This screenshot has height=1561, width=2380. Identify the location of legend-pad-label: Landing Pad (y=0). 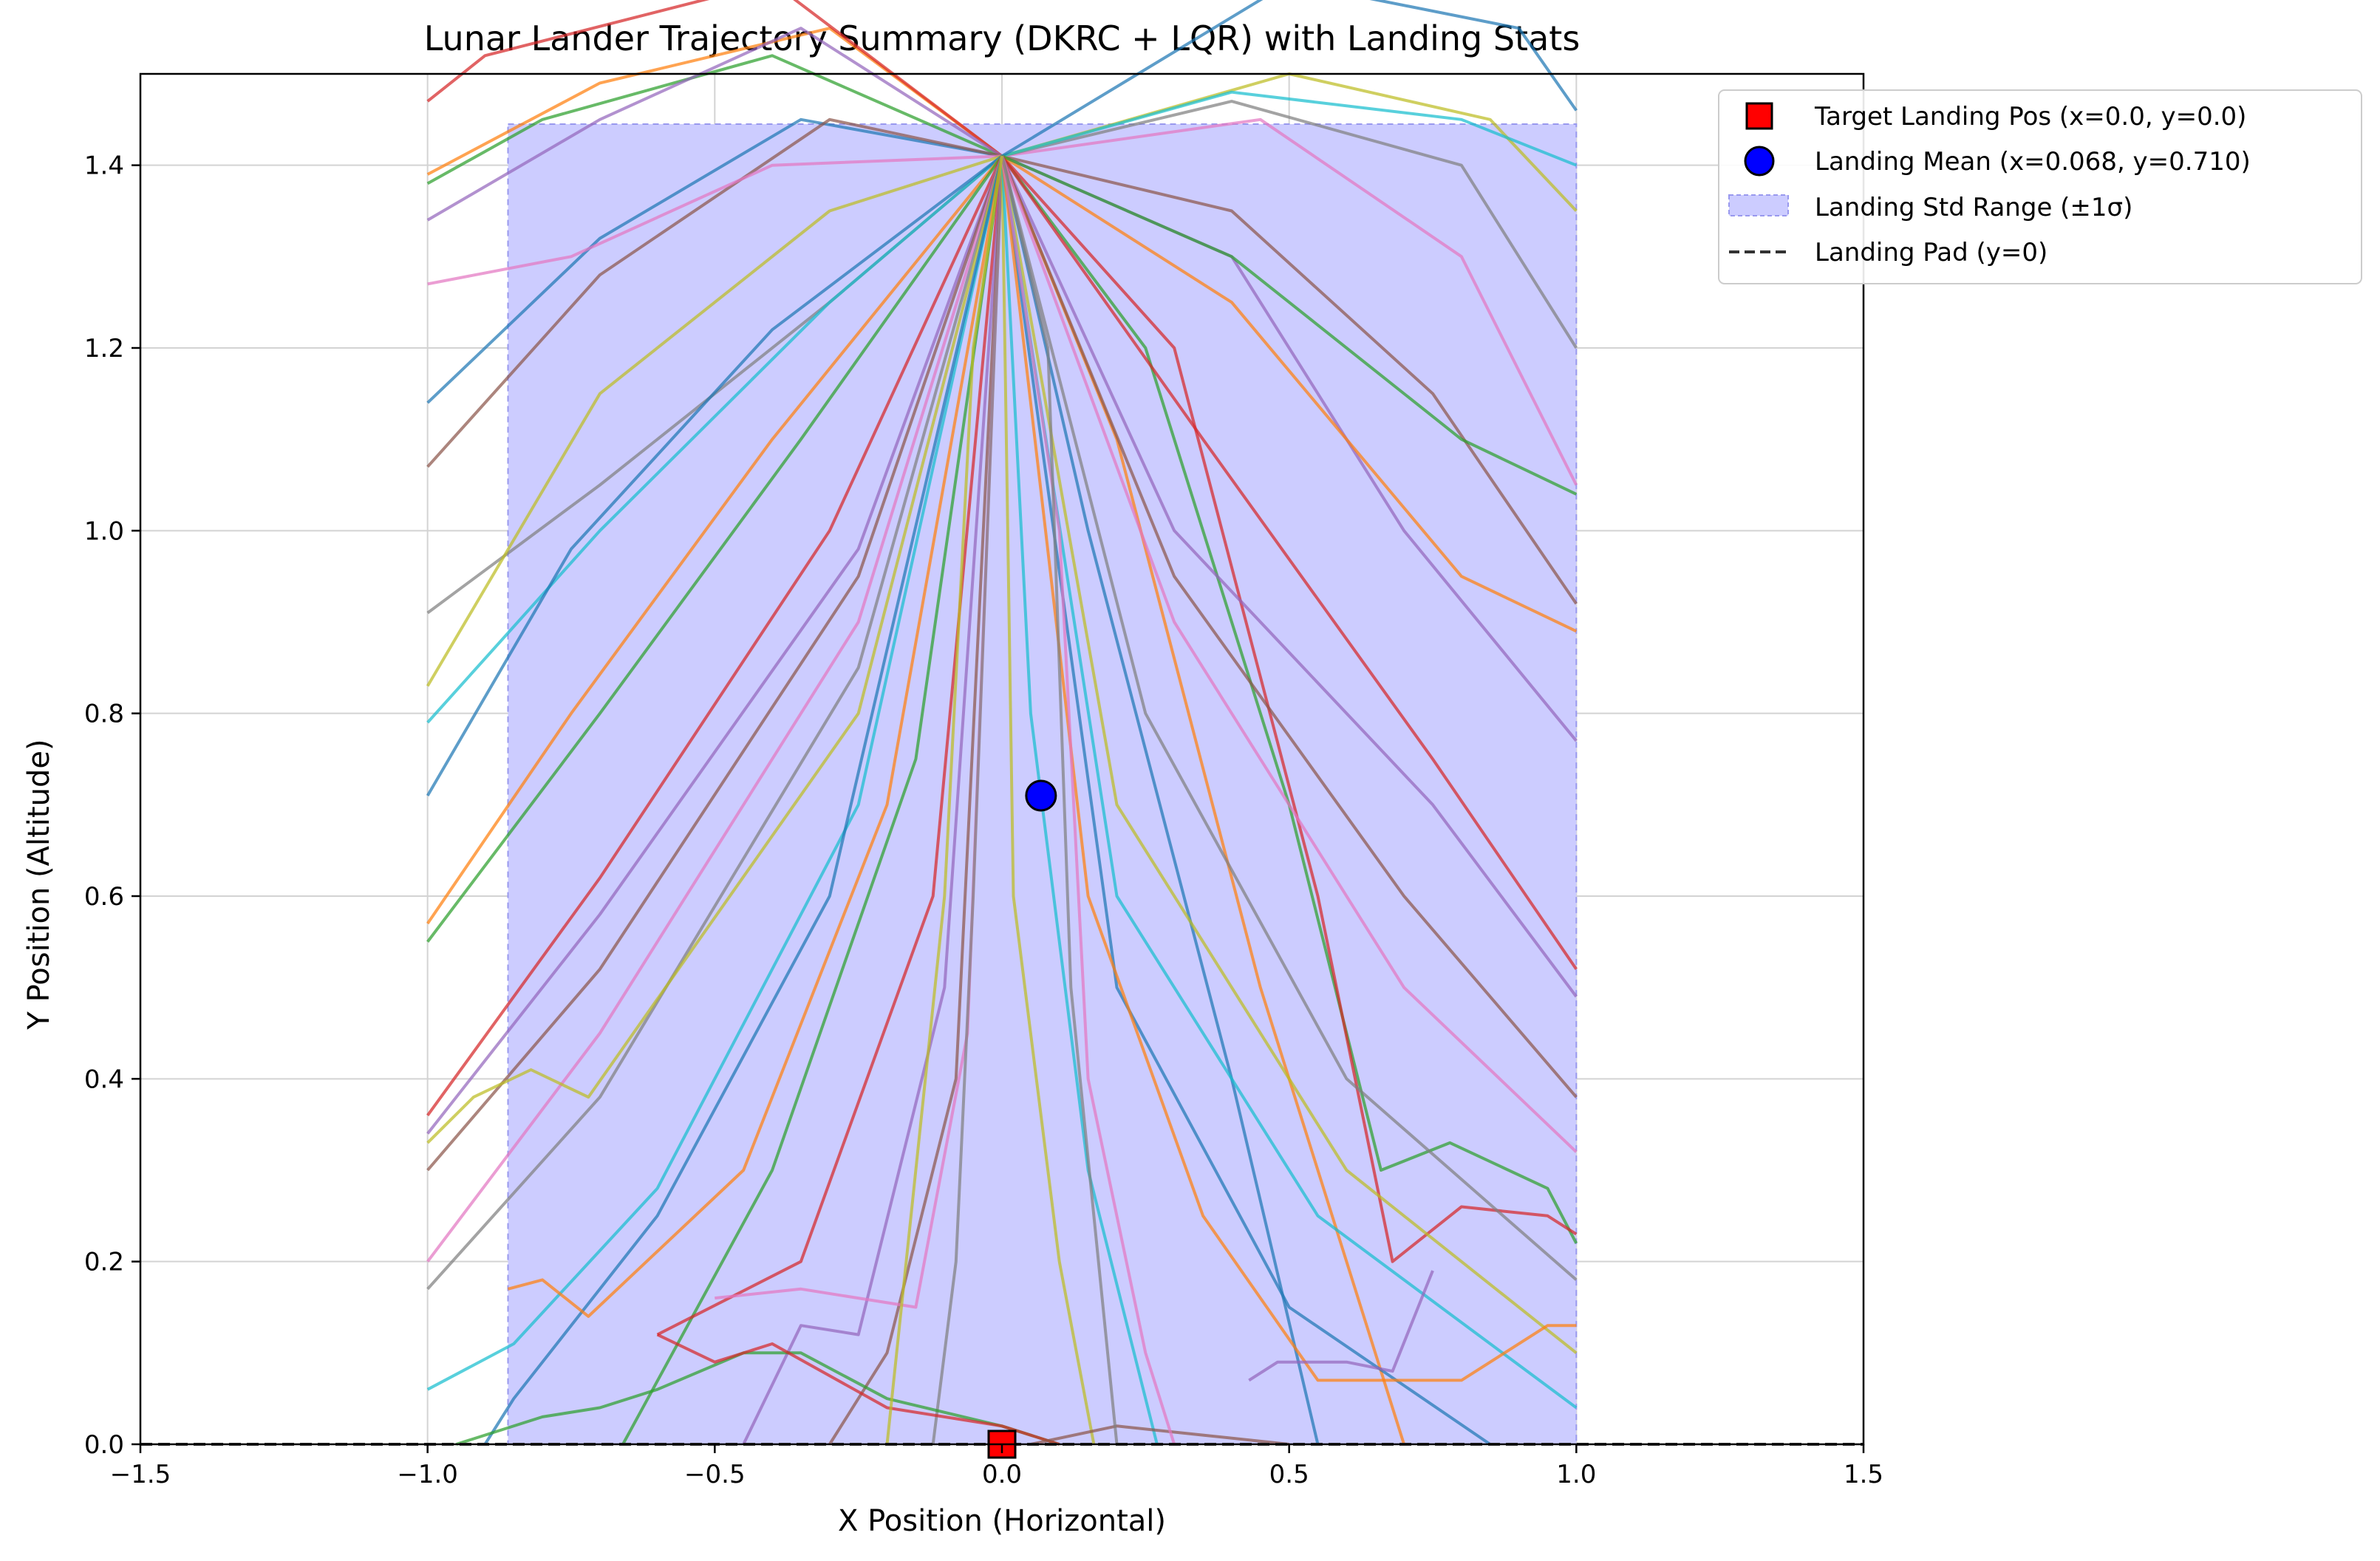
(1931, 253).